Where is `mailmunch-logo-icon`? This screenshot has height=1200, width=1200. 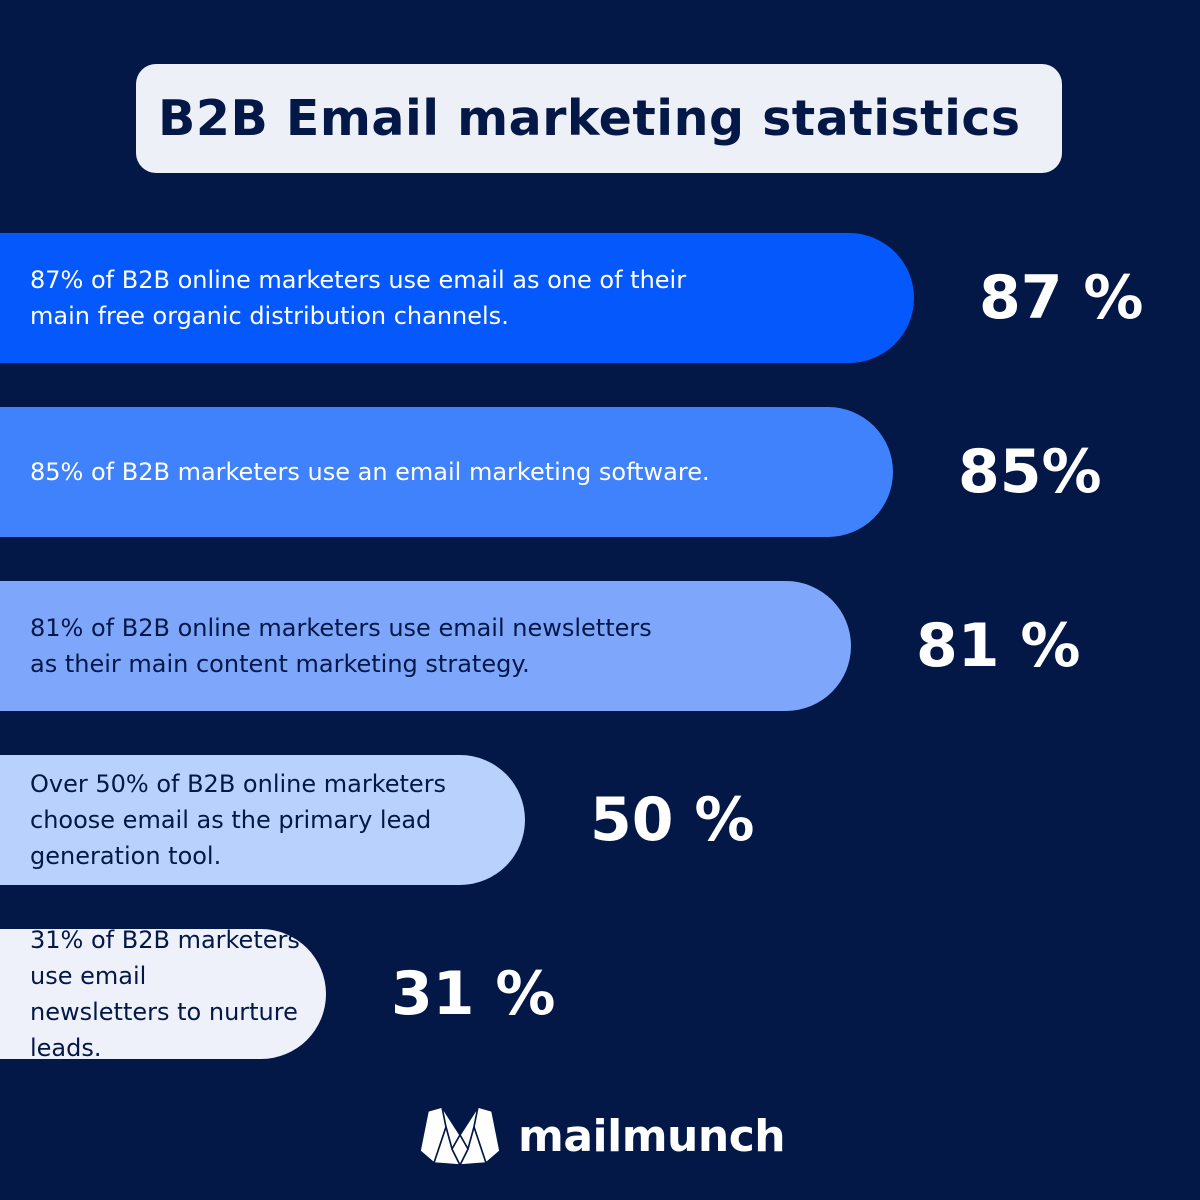 mailmunch-logo-icon is located at coordinates (460, 1136).